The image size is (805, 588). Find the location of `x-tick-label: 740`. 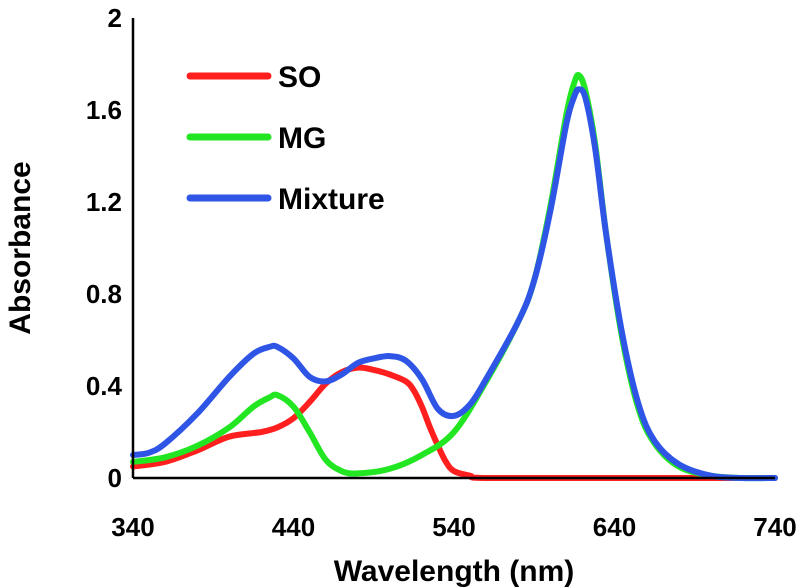

x-tick-label: 740 is located at coordinates (774, 527).